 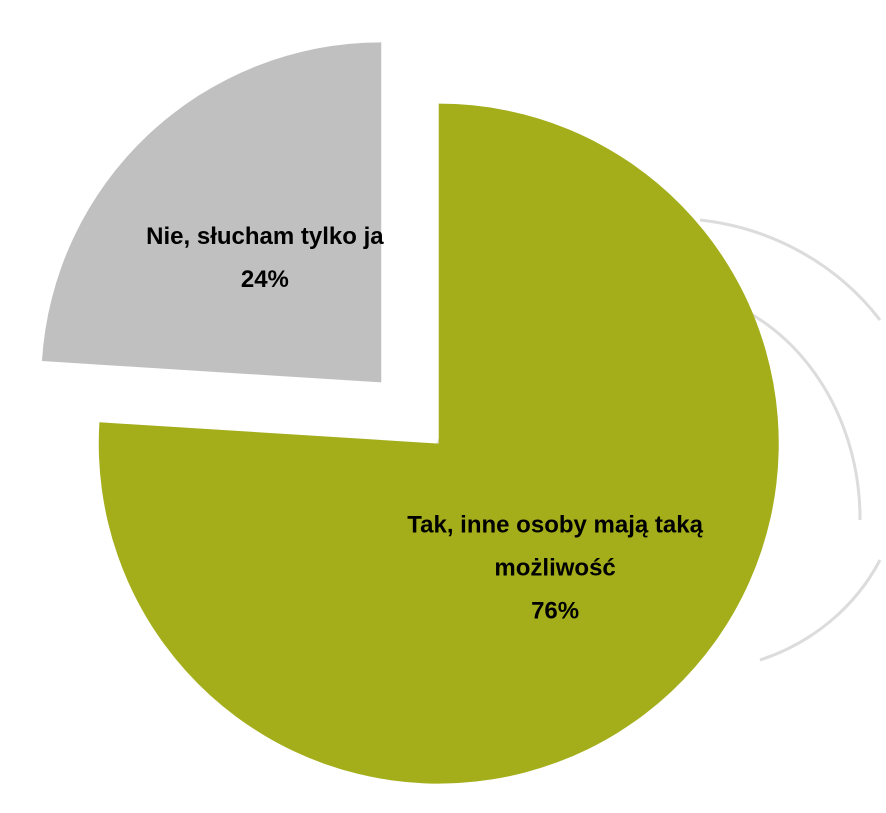 I want to click on slice-value: 24%, so click(x=264, y=280).